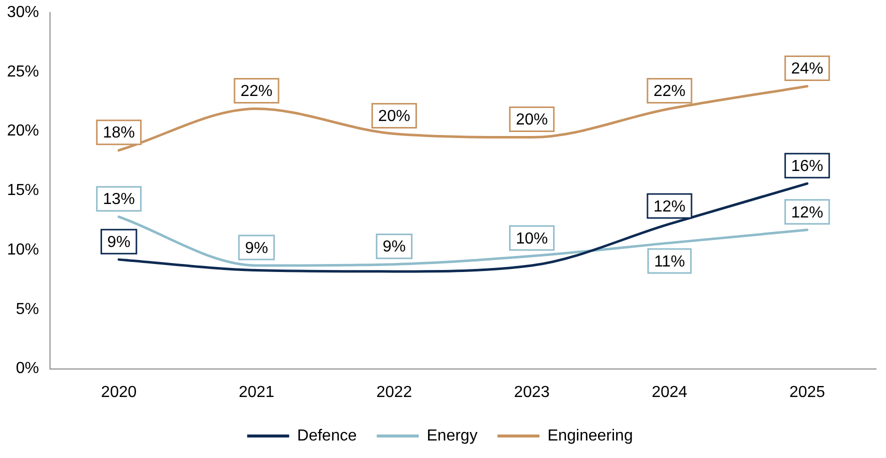  I want to click on data-label: 11%, so click(669, 261).